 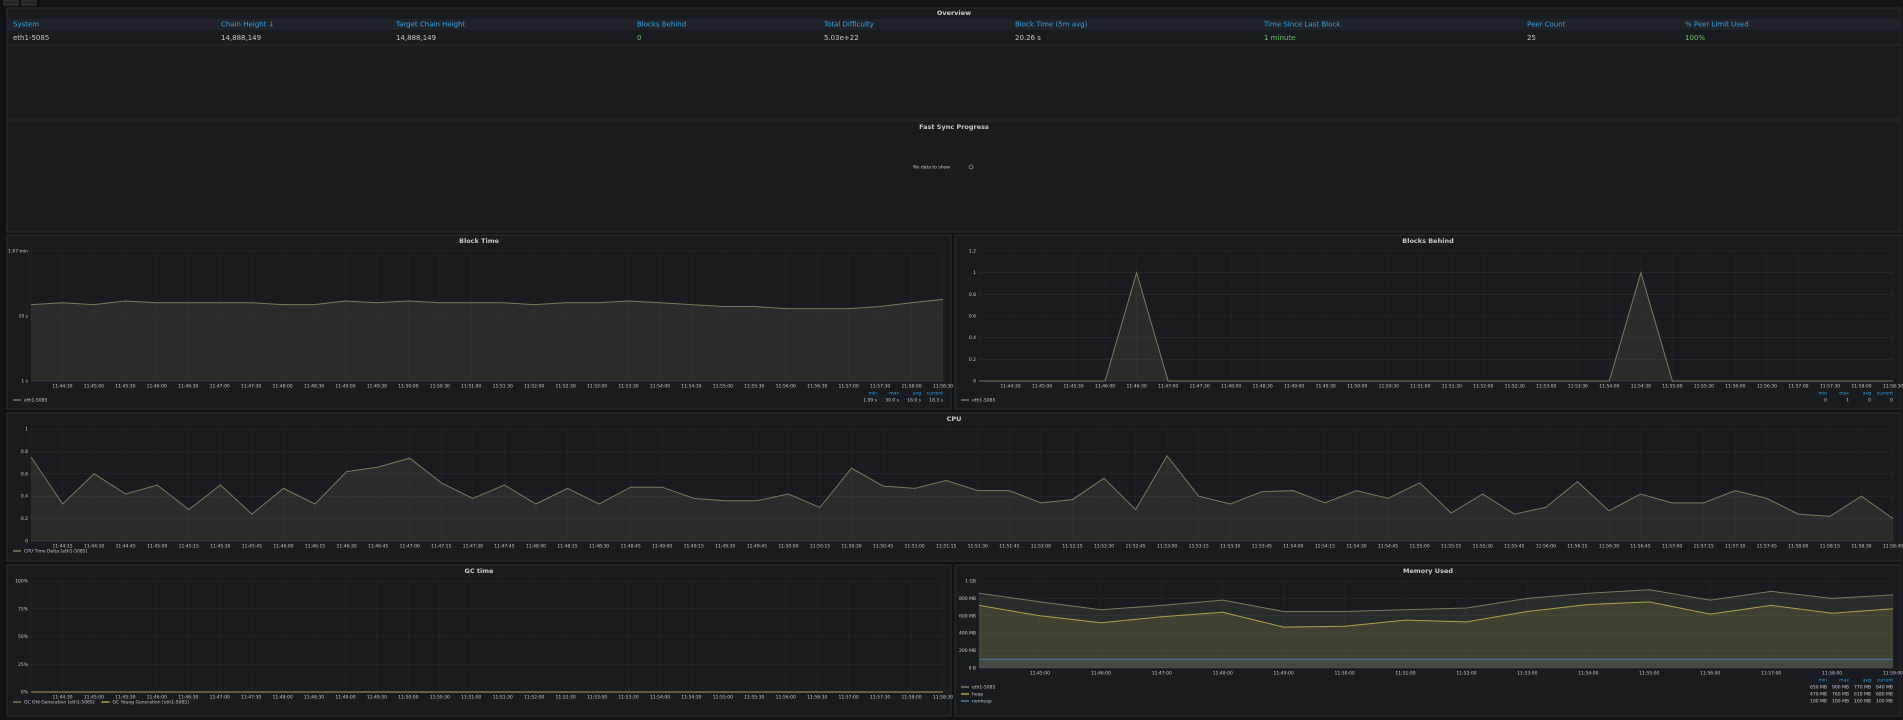 I want to click on y-tick-label: 0%, so click(x=25, y=693).